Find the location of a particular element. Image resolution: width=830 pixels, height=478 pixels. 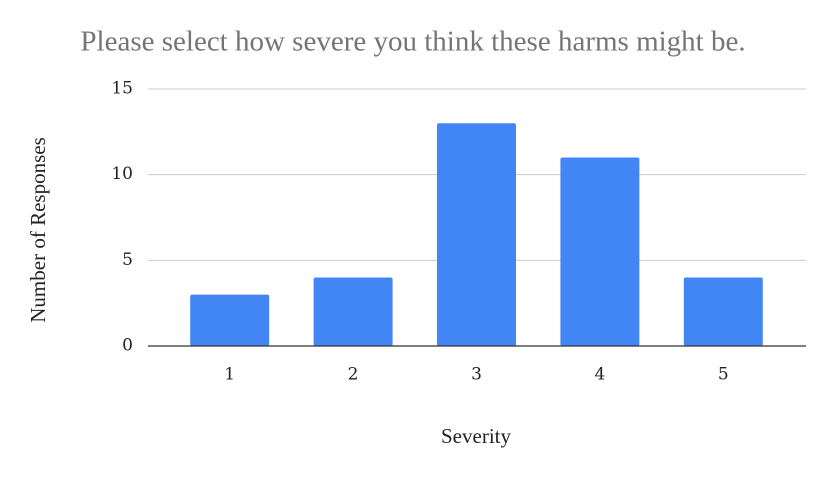

x-tick-label: 3 is located at coordinates (476, 375).